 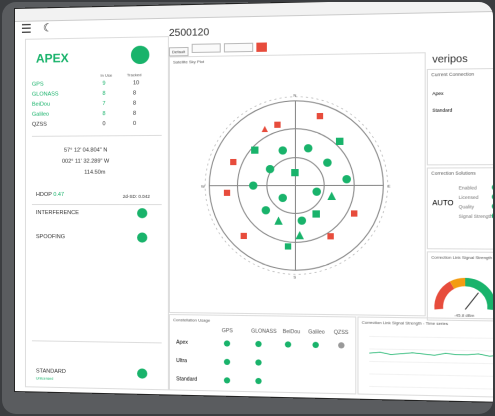 I want to click on interference-label: INTERFERENCE, so click(x=57, y=213).